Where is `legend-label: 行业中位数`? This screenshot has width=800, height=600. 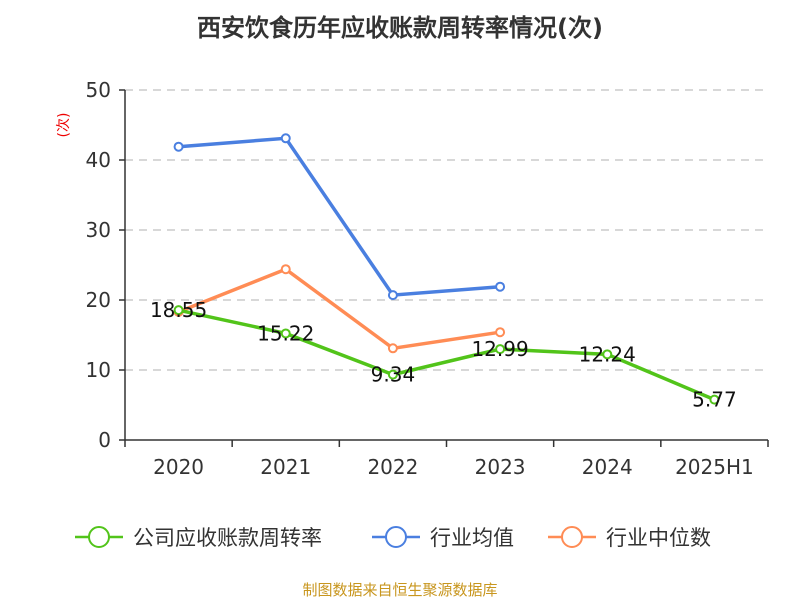
legend-label: 行业中位数 is located at coordinates (658, 538).